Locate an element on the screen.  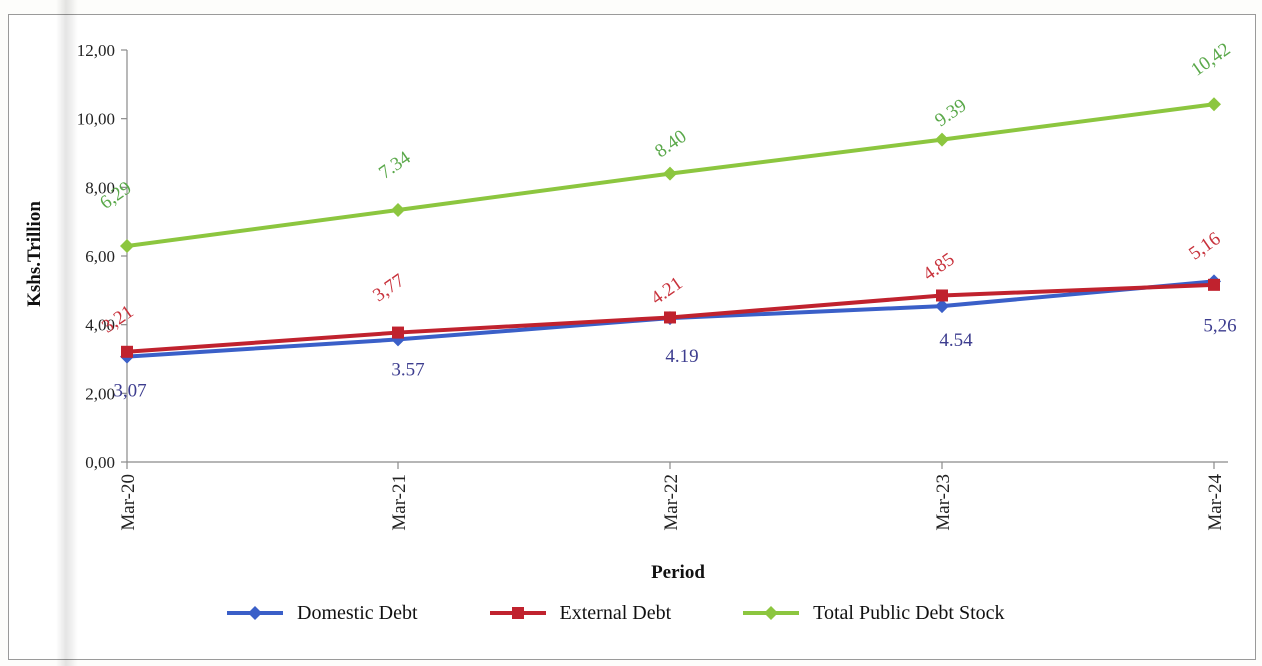
legend-item: Total Public Debt Stock is located at coordinates (873, 613).